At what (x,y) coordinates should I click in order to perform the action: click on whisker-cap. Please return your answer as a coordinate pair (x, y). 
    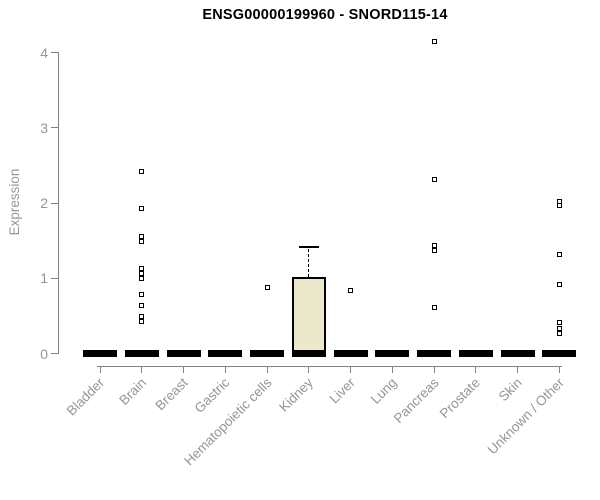
    Looking at the image, I should click on (308, 246).